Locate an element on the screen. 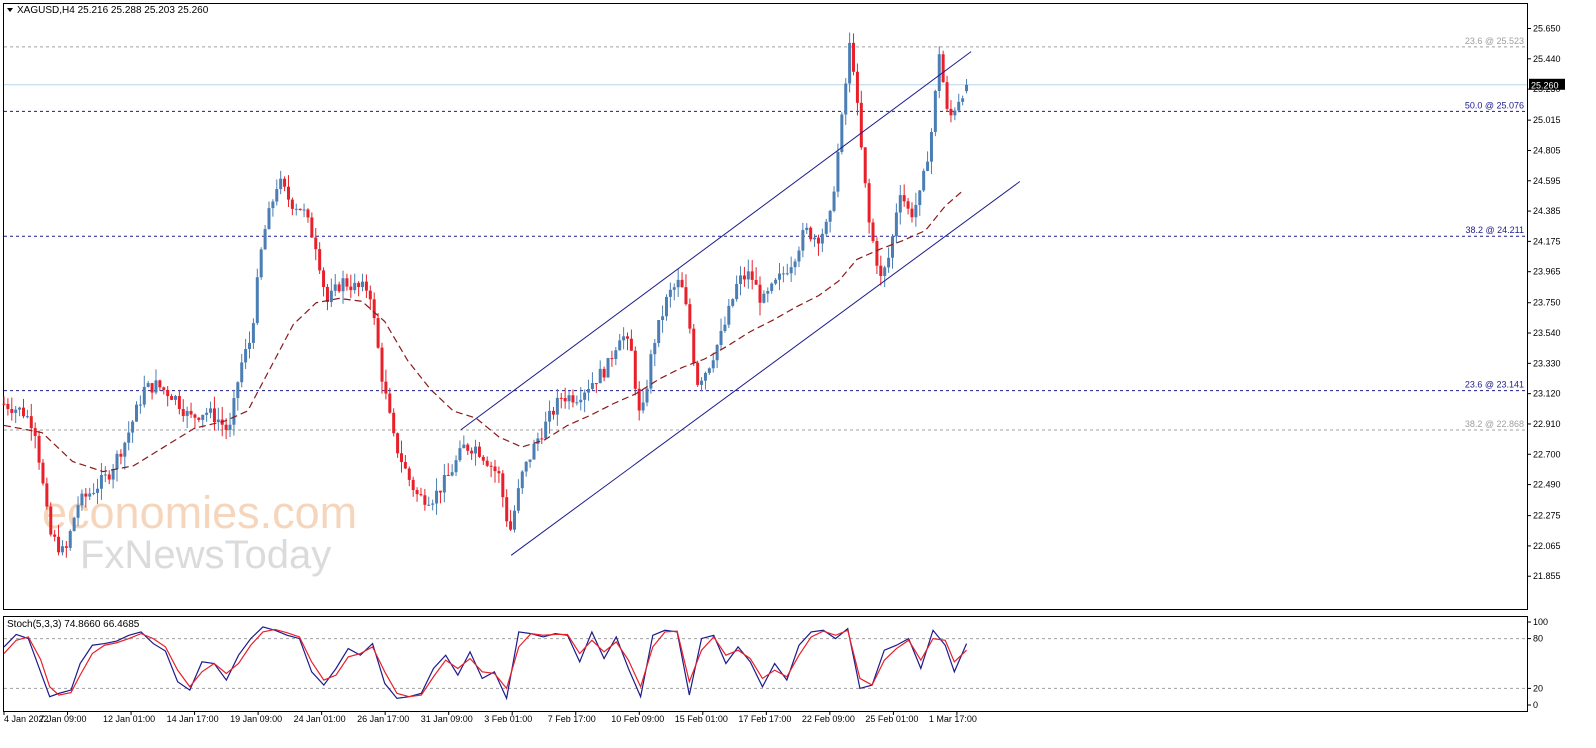 The height and width of the screenshot is (748, 1596). time-tick-label: 22 Feb 09:00 is located at coordinates (828, 719).